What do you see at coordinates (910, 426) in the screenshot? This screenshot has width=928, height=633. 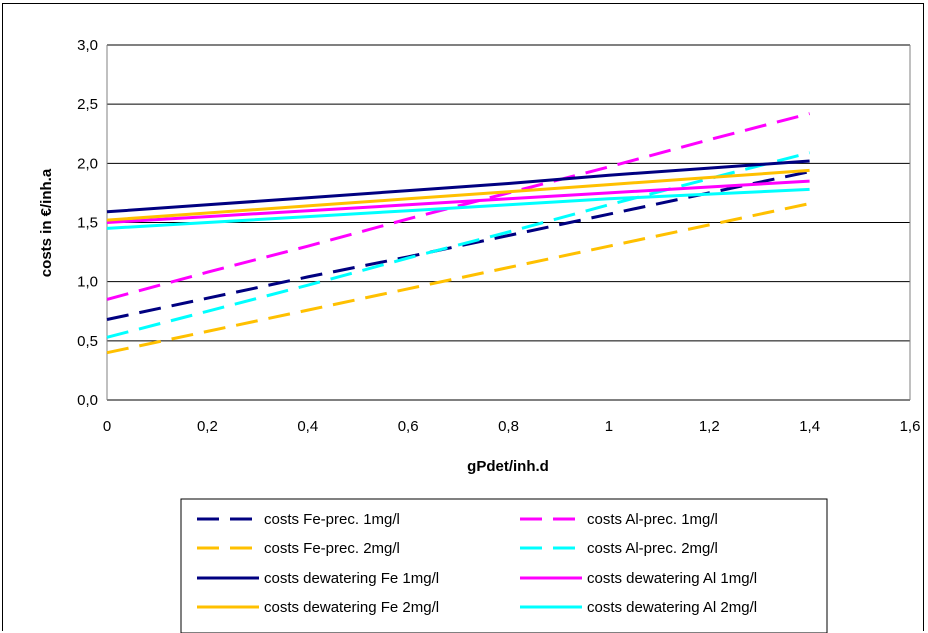 I see `x-tick-label: 1,6` at bounding box center [910, 426].